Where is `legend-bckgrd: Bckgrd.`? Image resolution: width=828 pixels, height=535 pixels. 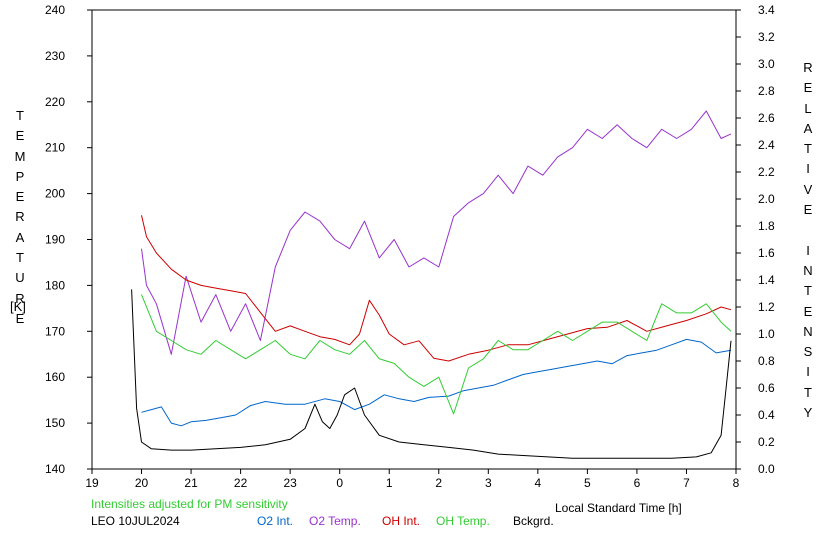 legend-bckgrd: Bckgrd. is located at coordinates (533, 521).